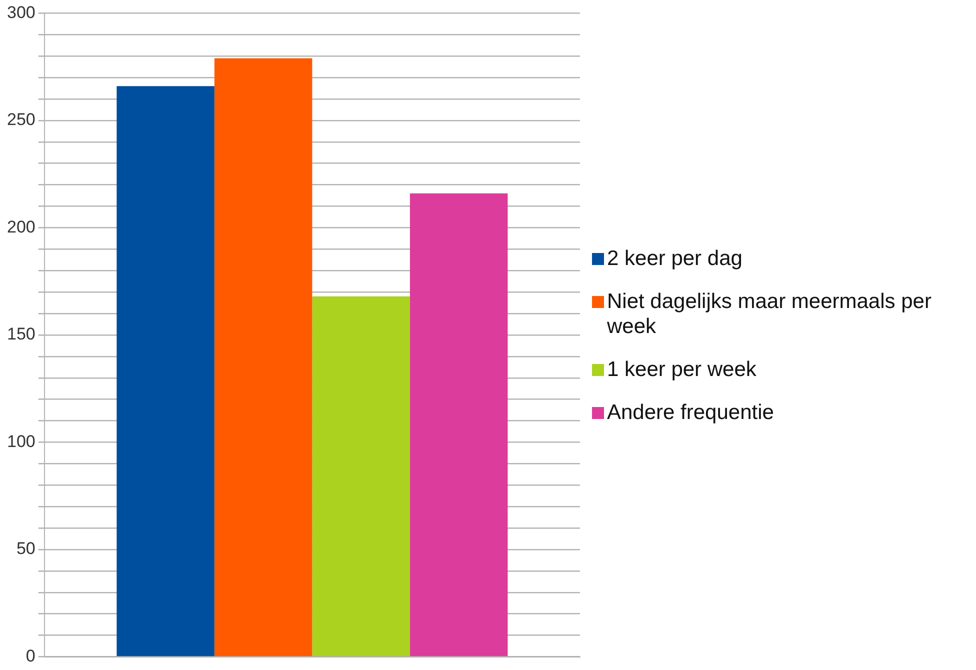 The image size is (976, 670). I want to click on y-tick-label: 250, so click(21, 120).